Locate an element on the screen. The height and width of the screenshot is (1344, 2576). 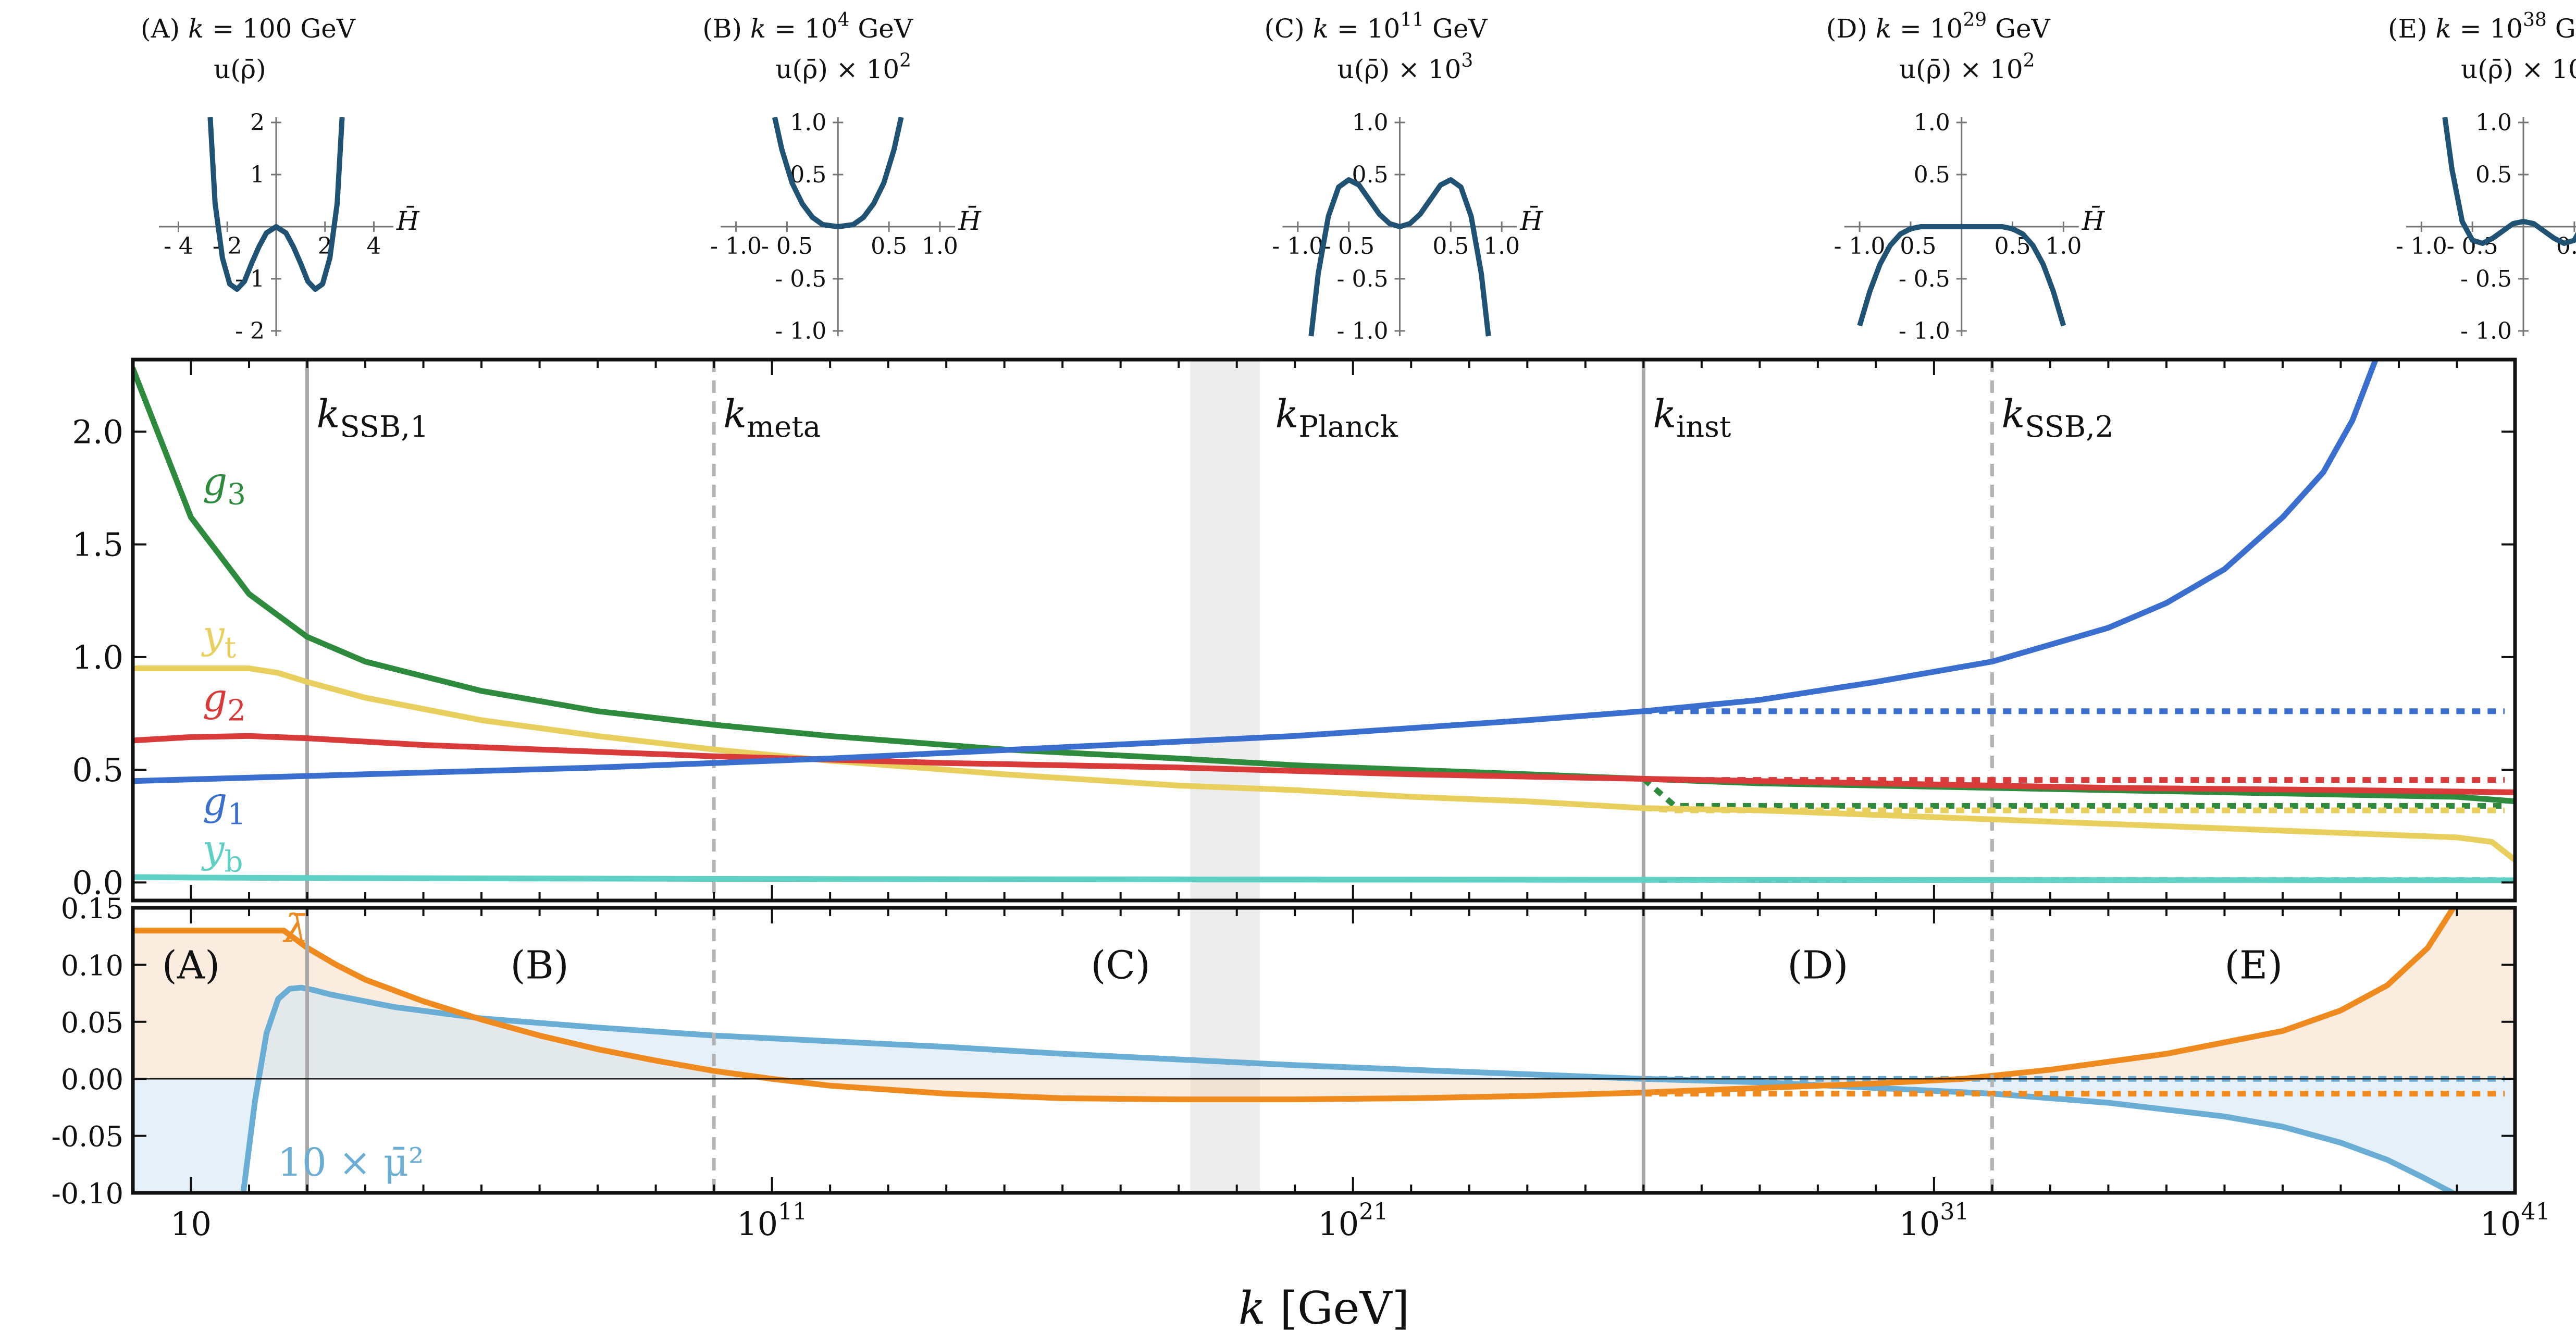
marker-label-k_SSB,2: kSSB,2 is located at coordinates (2057, 418).